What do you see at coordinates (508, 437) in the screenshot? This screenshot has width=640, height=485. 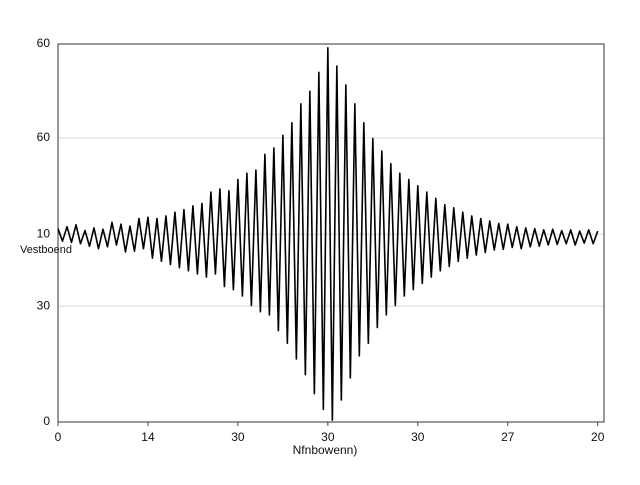 I see `x-tick-label: 27` at bounding box center [508, 437].